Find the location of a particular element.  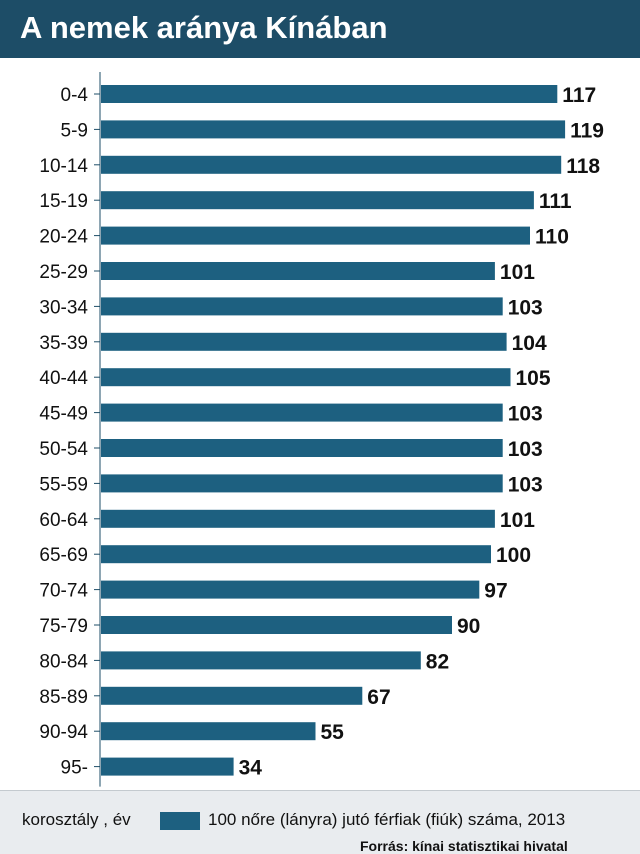

value-label: 117 is located at coordinates (579, 95).